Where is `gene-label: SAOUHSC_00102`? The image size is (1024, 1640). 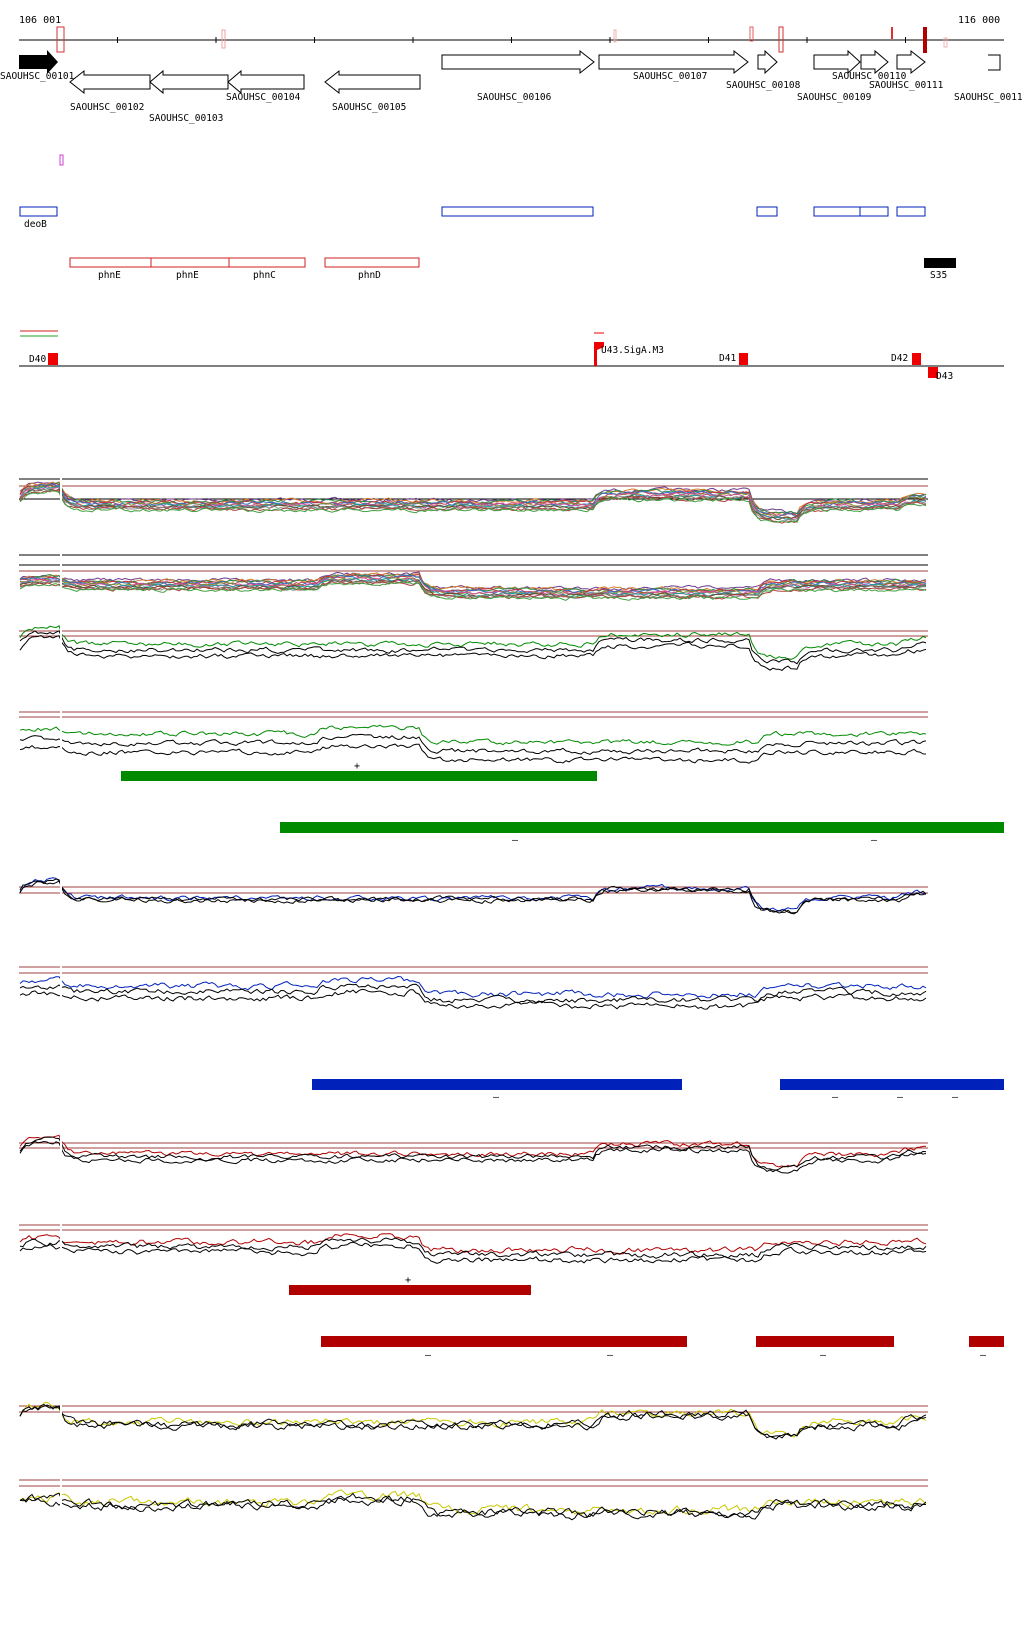 gene-label: SAOUHSC_00102 is located at coordinates (107, 107).